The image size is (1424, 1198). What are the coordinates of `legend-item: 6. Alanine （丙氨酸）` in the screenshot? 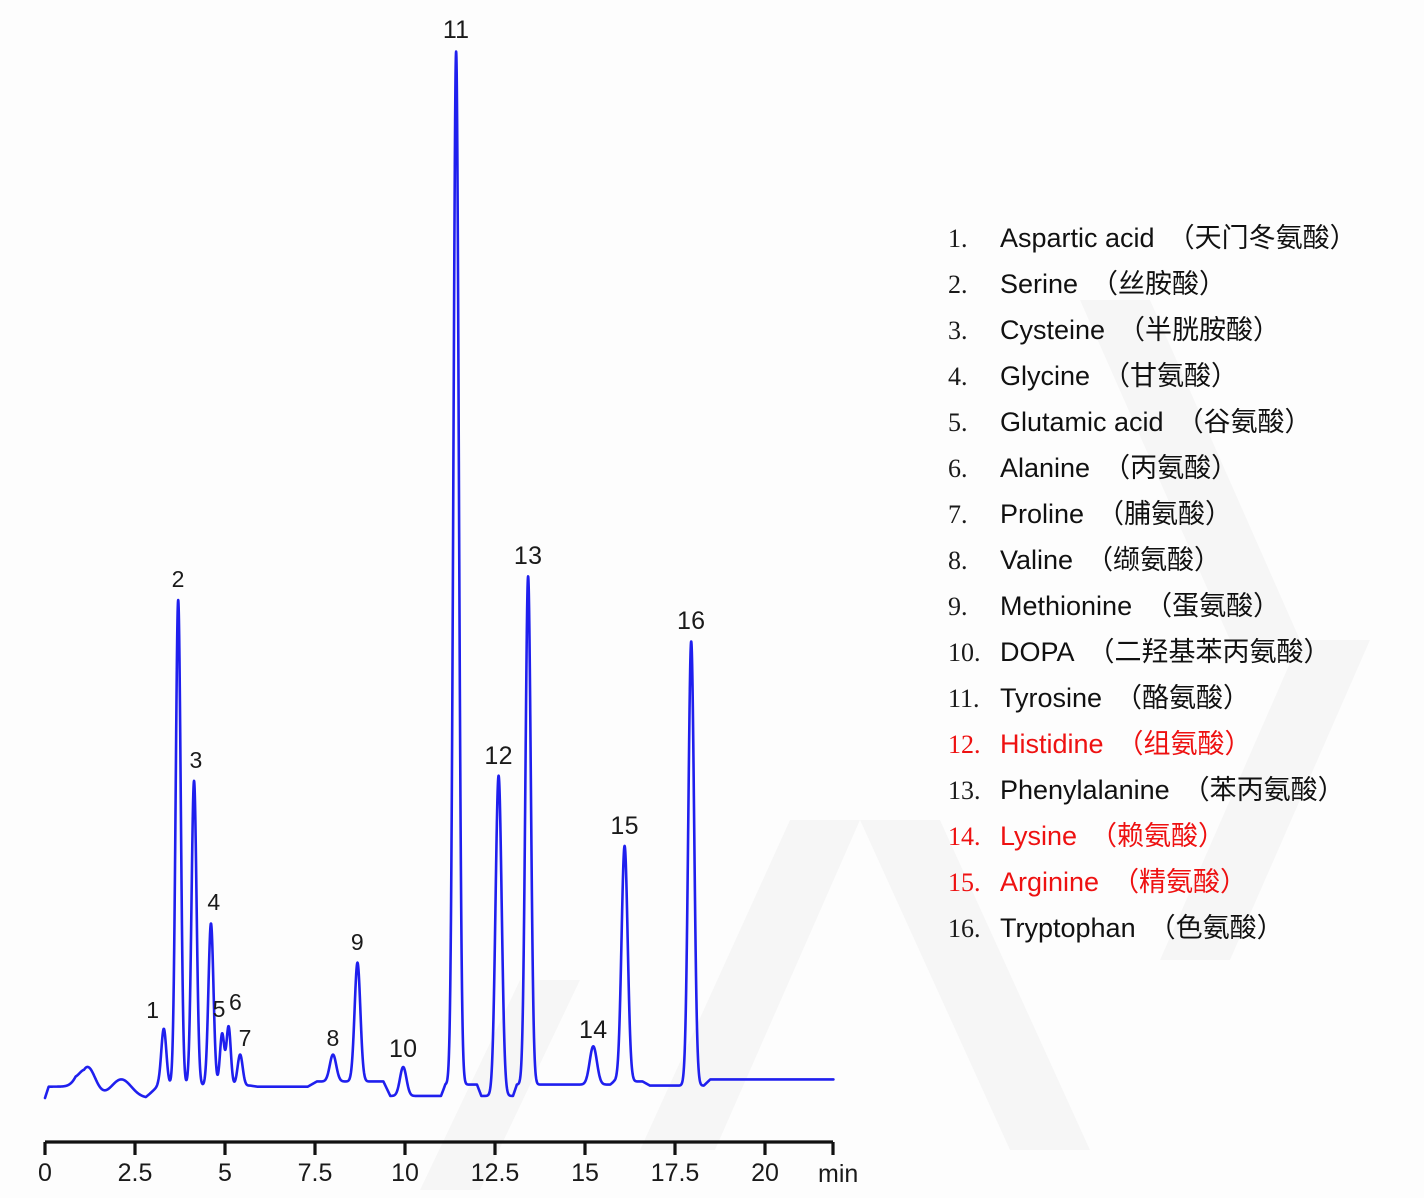 It's located at (1183, 464).